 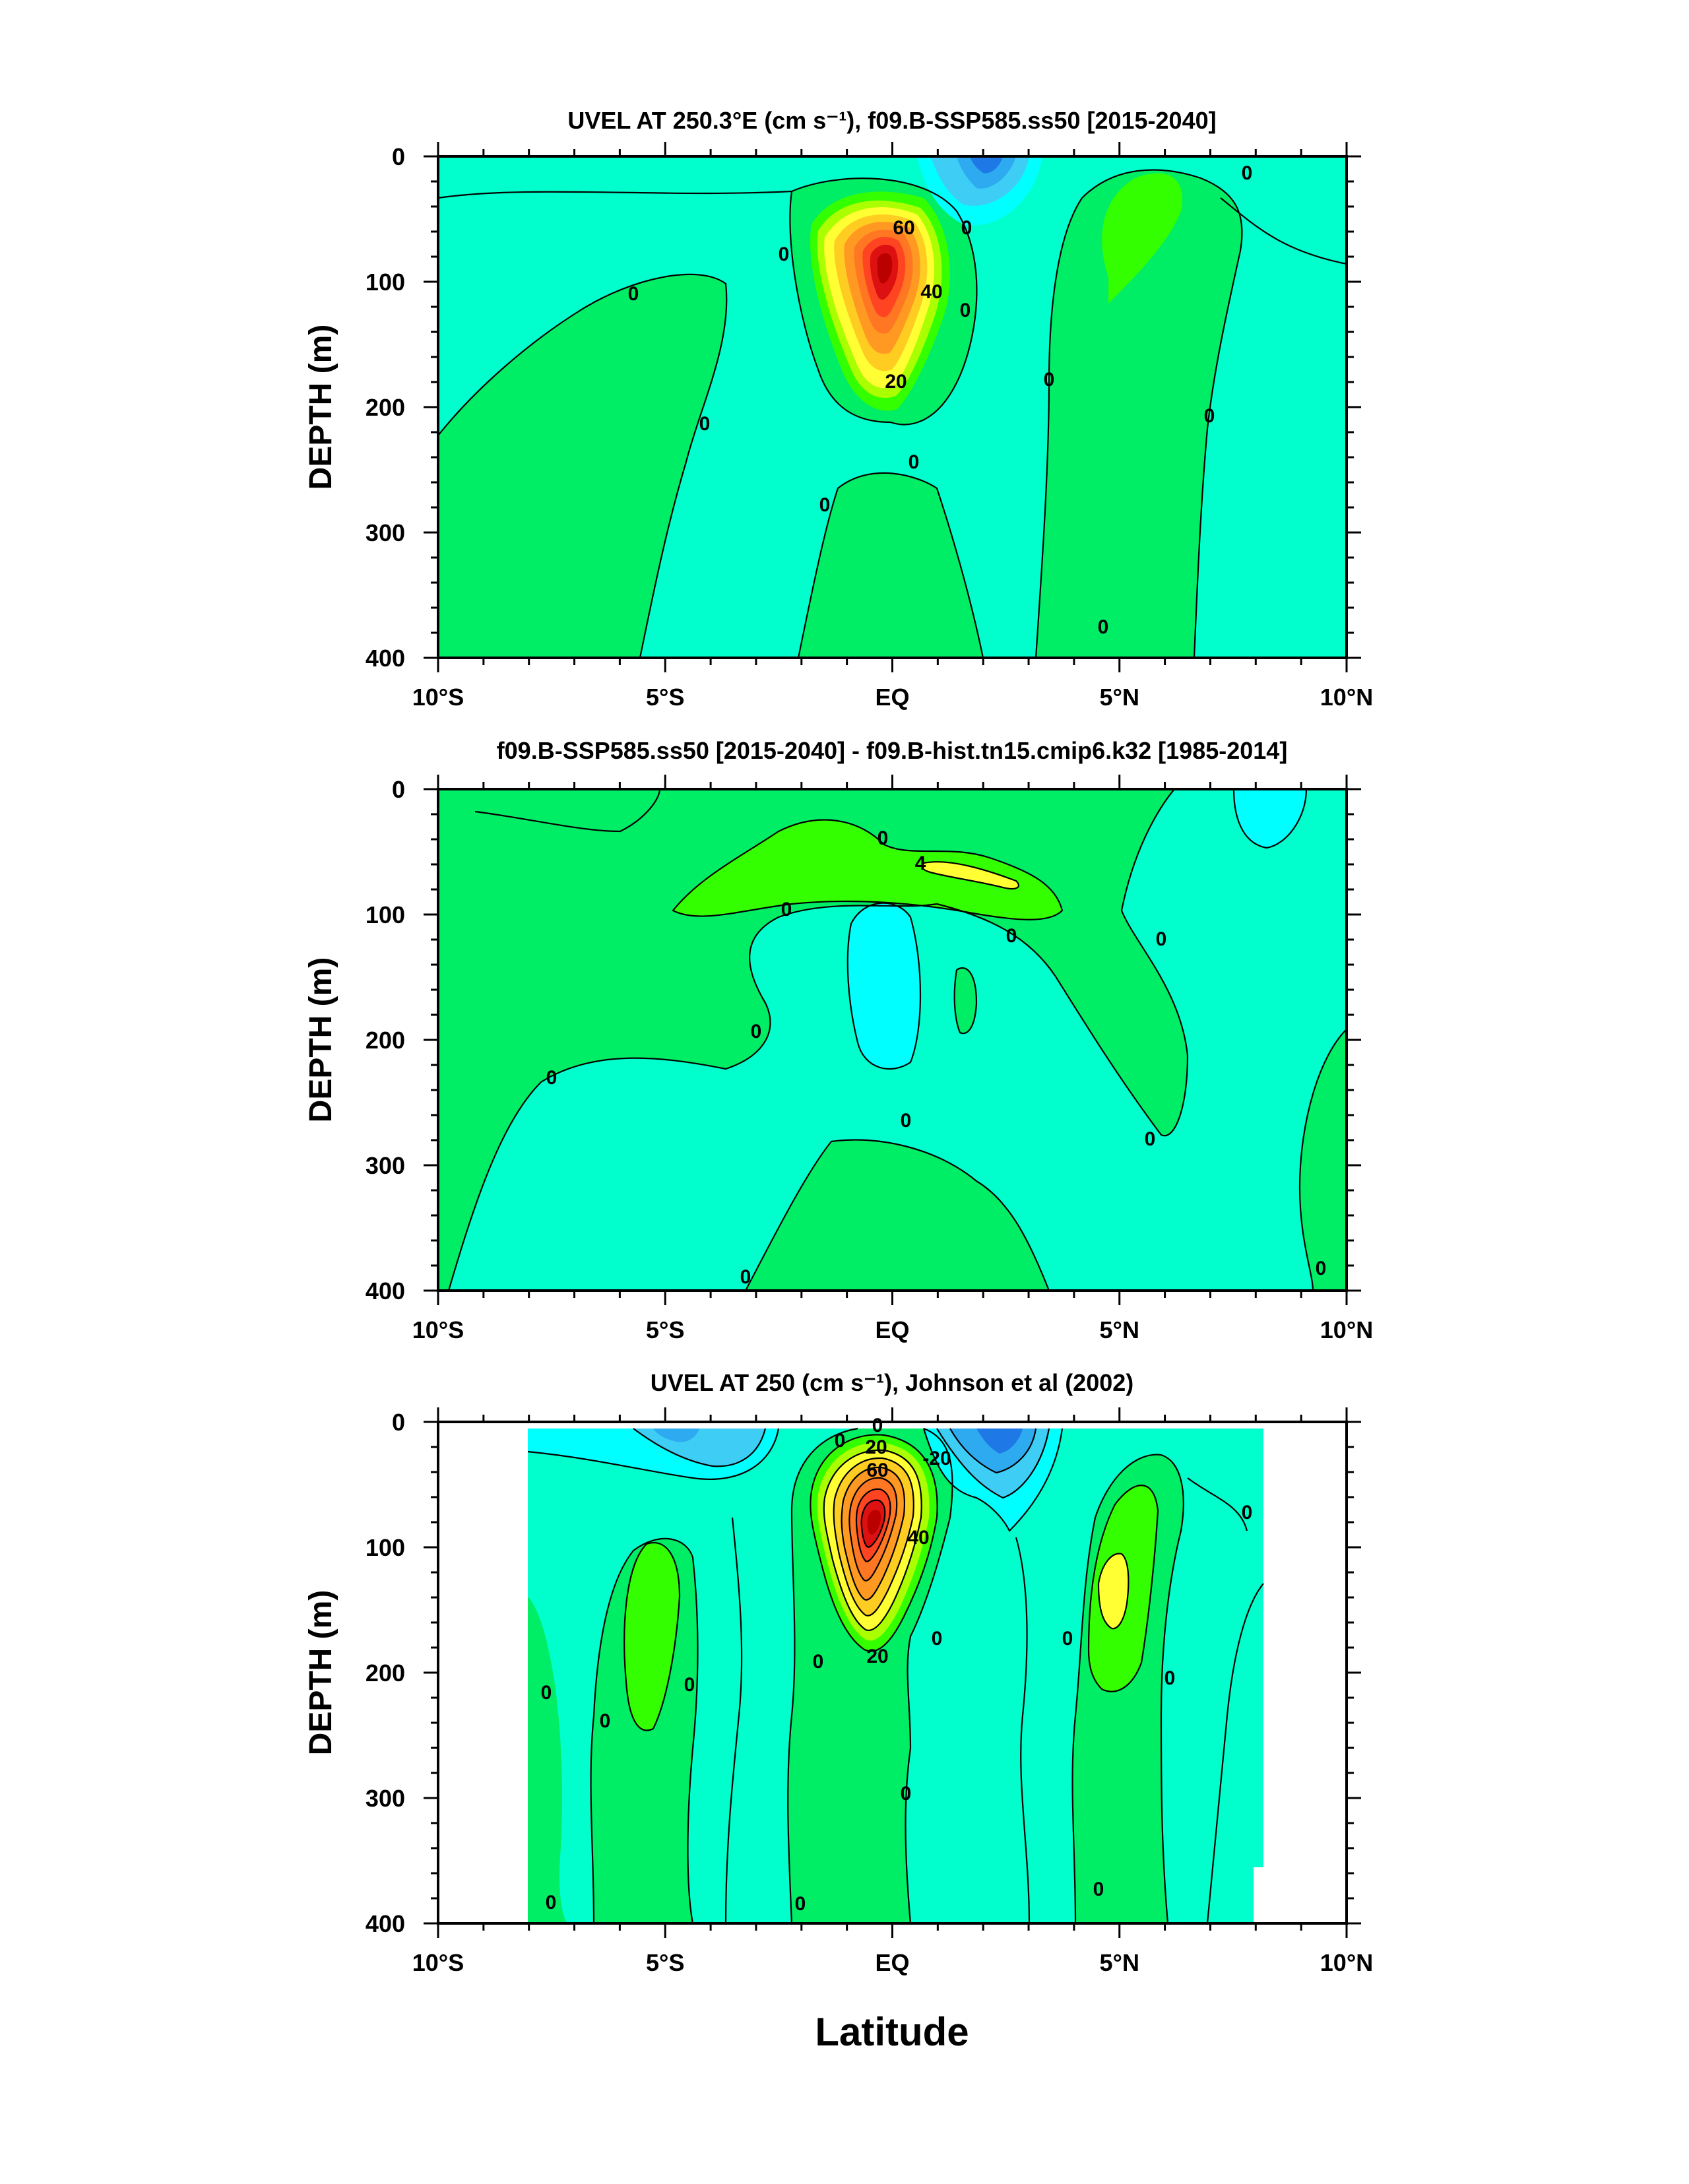 I want to click on panel-2-contour-labels: 0 0 0 0 0 0 0 0 0 0 4, so click(x=937, y=1057).